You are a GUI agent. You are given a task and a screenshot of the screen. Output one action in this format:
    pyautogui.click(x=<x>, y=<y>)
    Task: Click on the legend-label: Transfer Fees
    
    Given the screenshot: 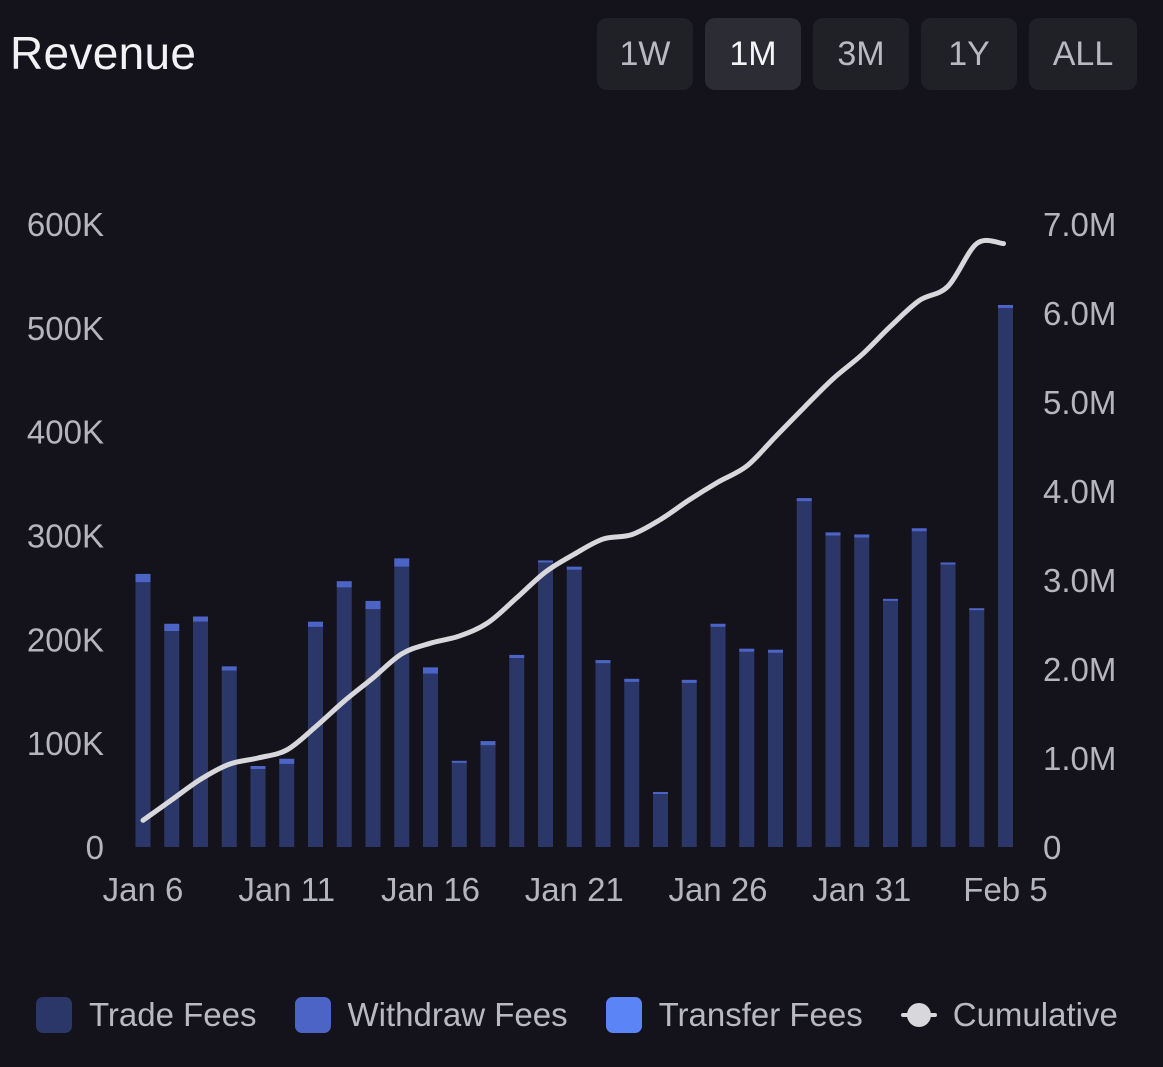 What is the action you would take?
    pyautogui.click(x=760, y=1014)
    